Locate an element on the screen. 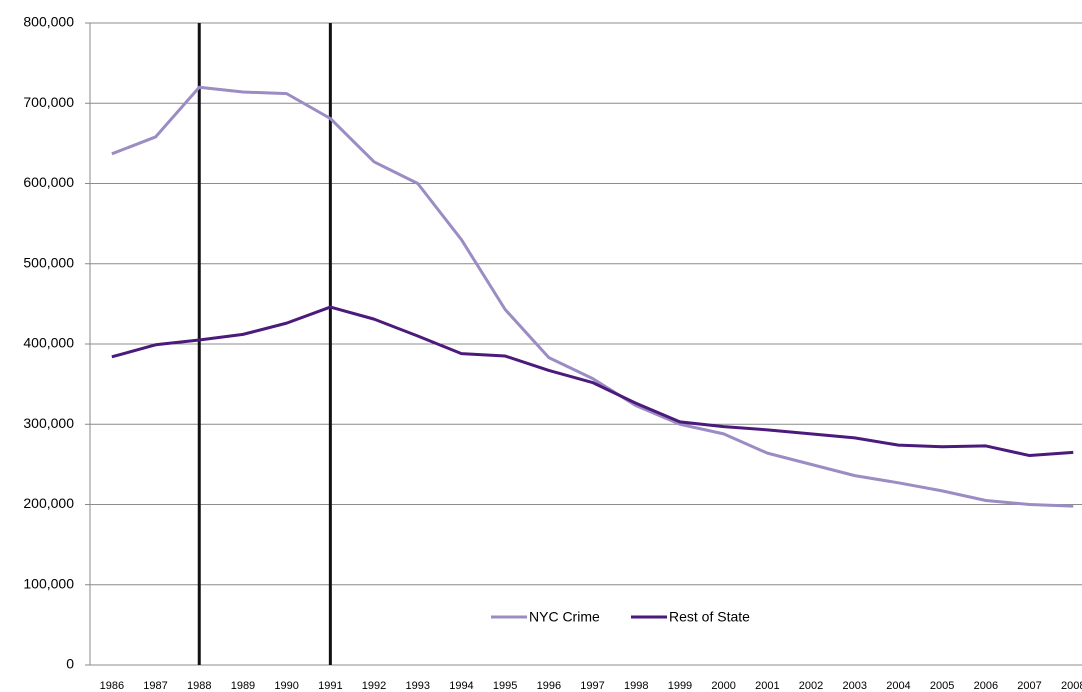 This screenshot has height=692, width=1082. x-tick-label: 1987 is located at coordinates (155, 686).